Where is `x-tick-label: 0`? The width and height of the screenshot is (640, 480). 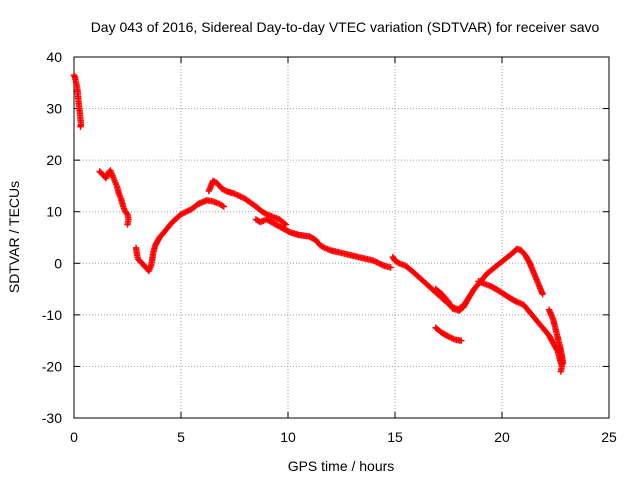 x-tick-label: 0 is located at coordinates (74, 437).